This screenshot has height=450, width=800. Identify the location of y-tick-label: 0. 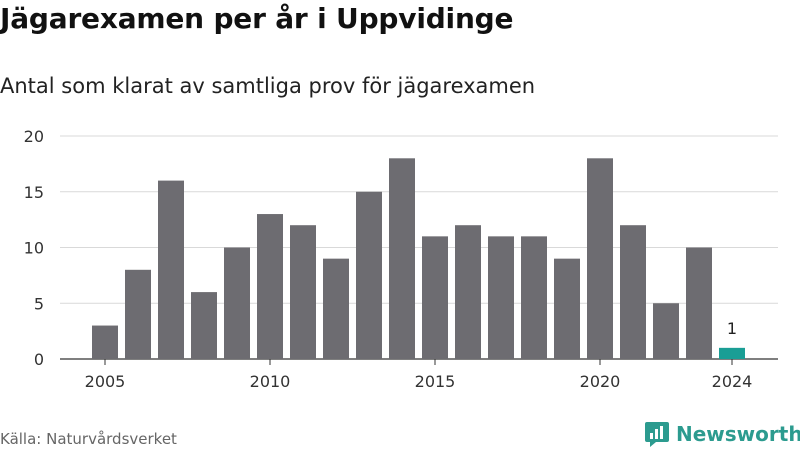
(39, 359).